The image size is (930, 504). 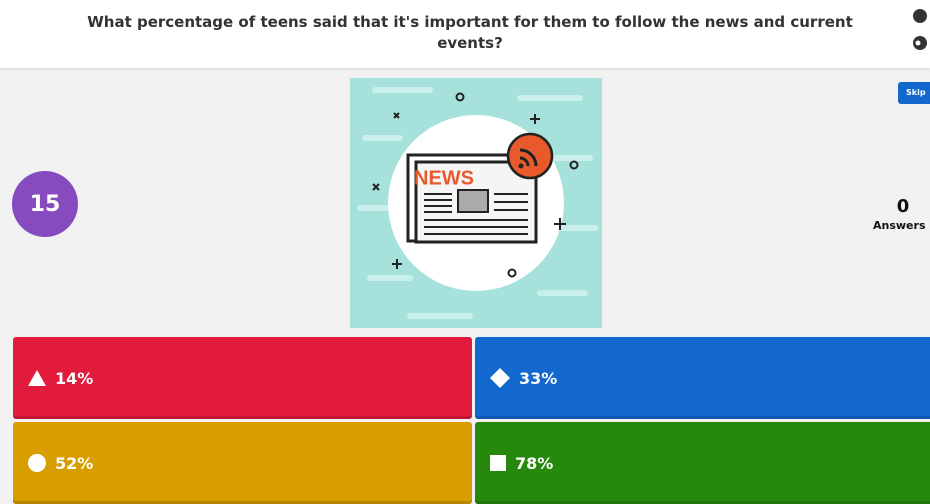 I want to click on image-text: NEWS, so click(x=444, y=178).